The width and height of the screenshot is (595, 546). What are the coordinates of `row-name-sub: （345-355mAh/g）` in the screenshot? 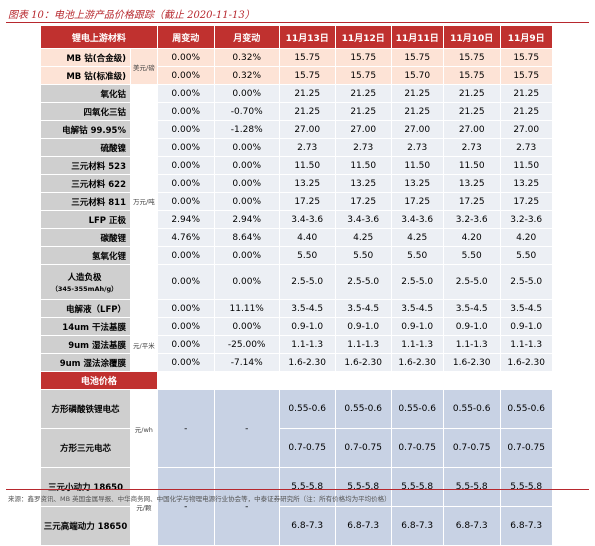 It's located at (84, 289).